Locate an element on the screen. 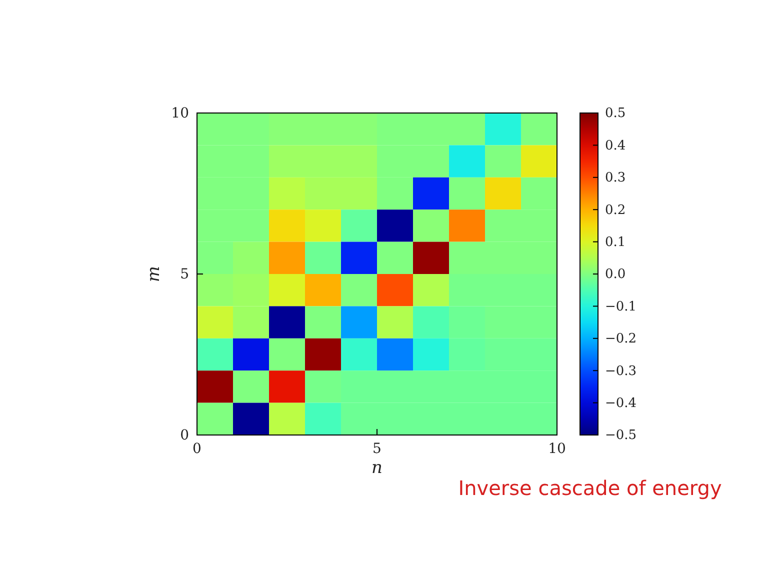  color-bar-label: −0.1 is located at coordinates (621, 306).